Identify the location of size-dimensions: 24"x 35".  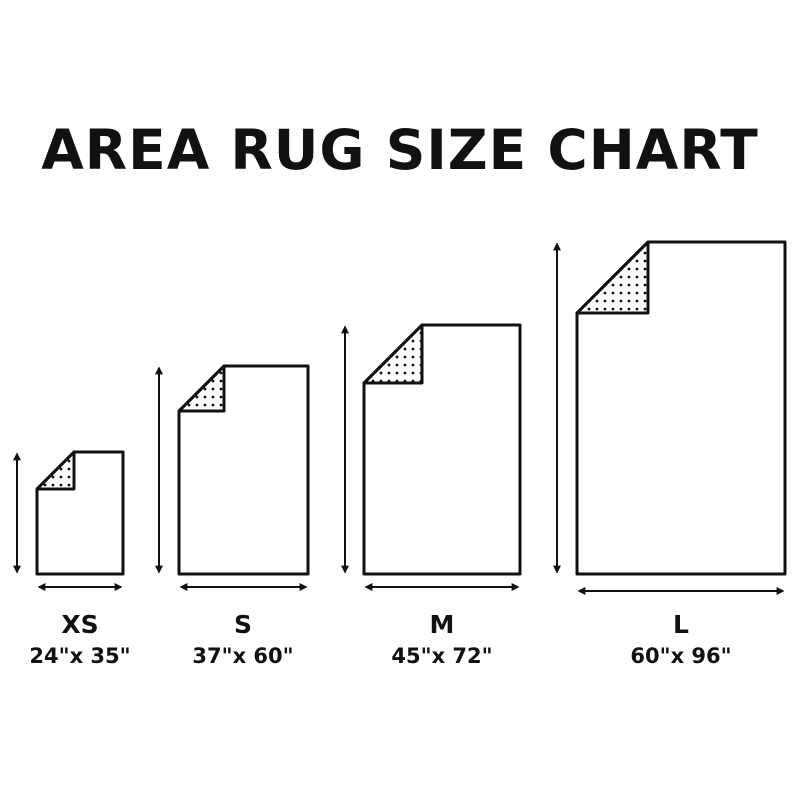
(80, 656).